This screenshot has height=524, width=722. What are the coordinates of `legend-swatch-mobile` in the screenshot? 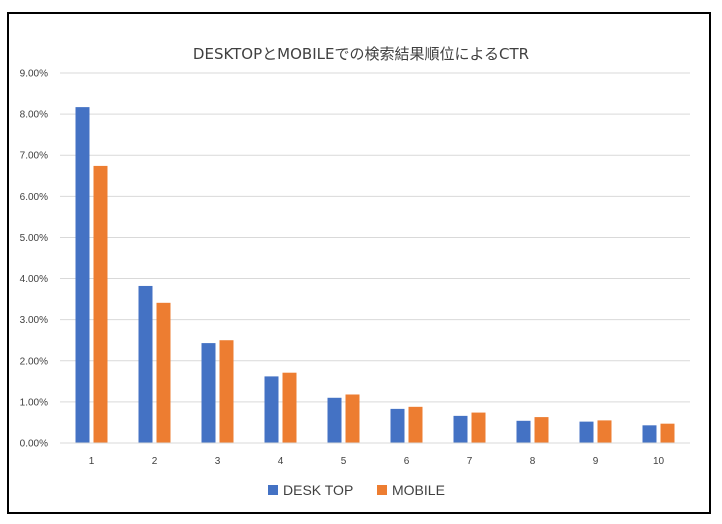 It's located at (382, 490).